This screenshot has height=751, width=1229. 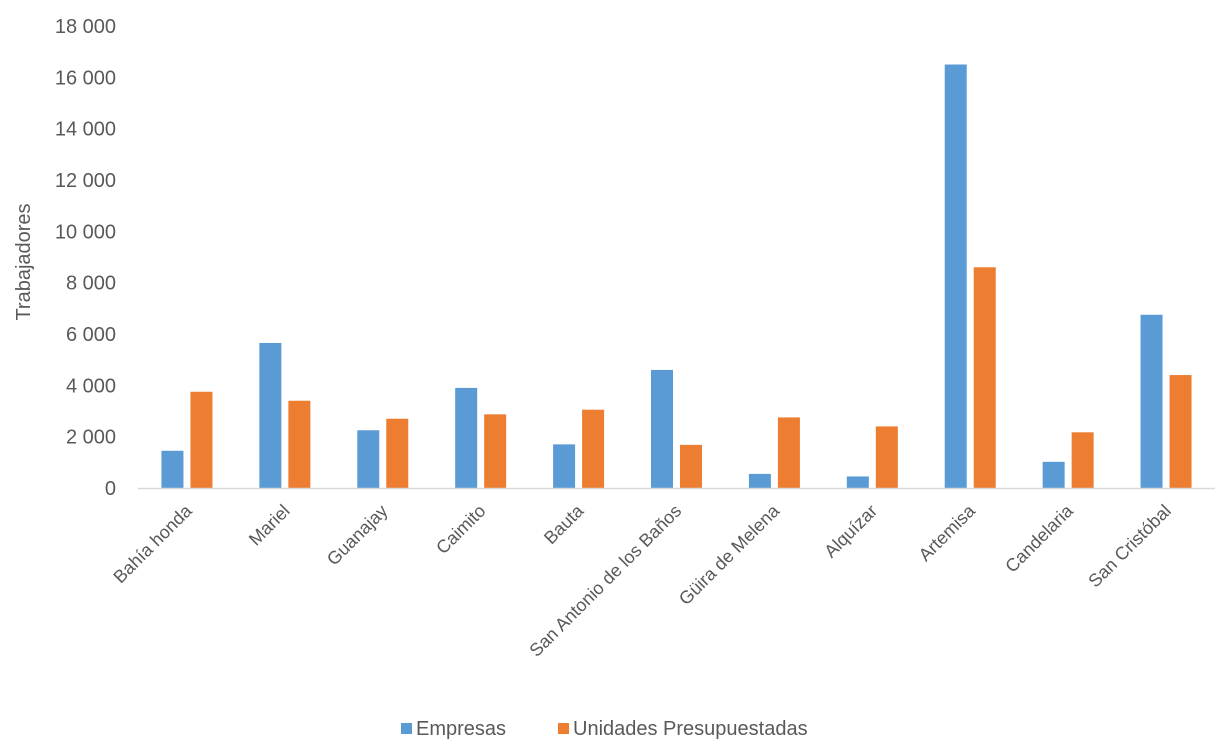 What do you see at coordinates (850, 531) in the screenshot?
I see `x-tick-label: Alquízar` at bounding box center [850, 531].